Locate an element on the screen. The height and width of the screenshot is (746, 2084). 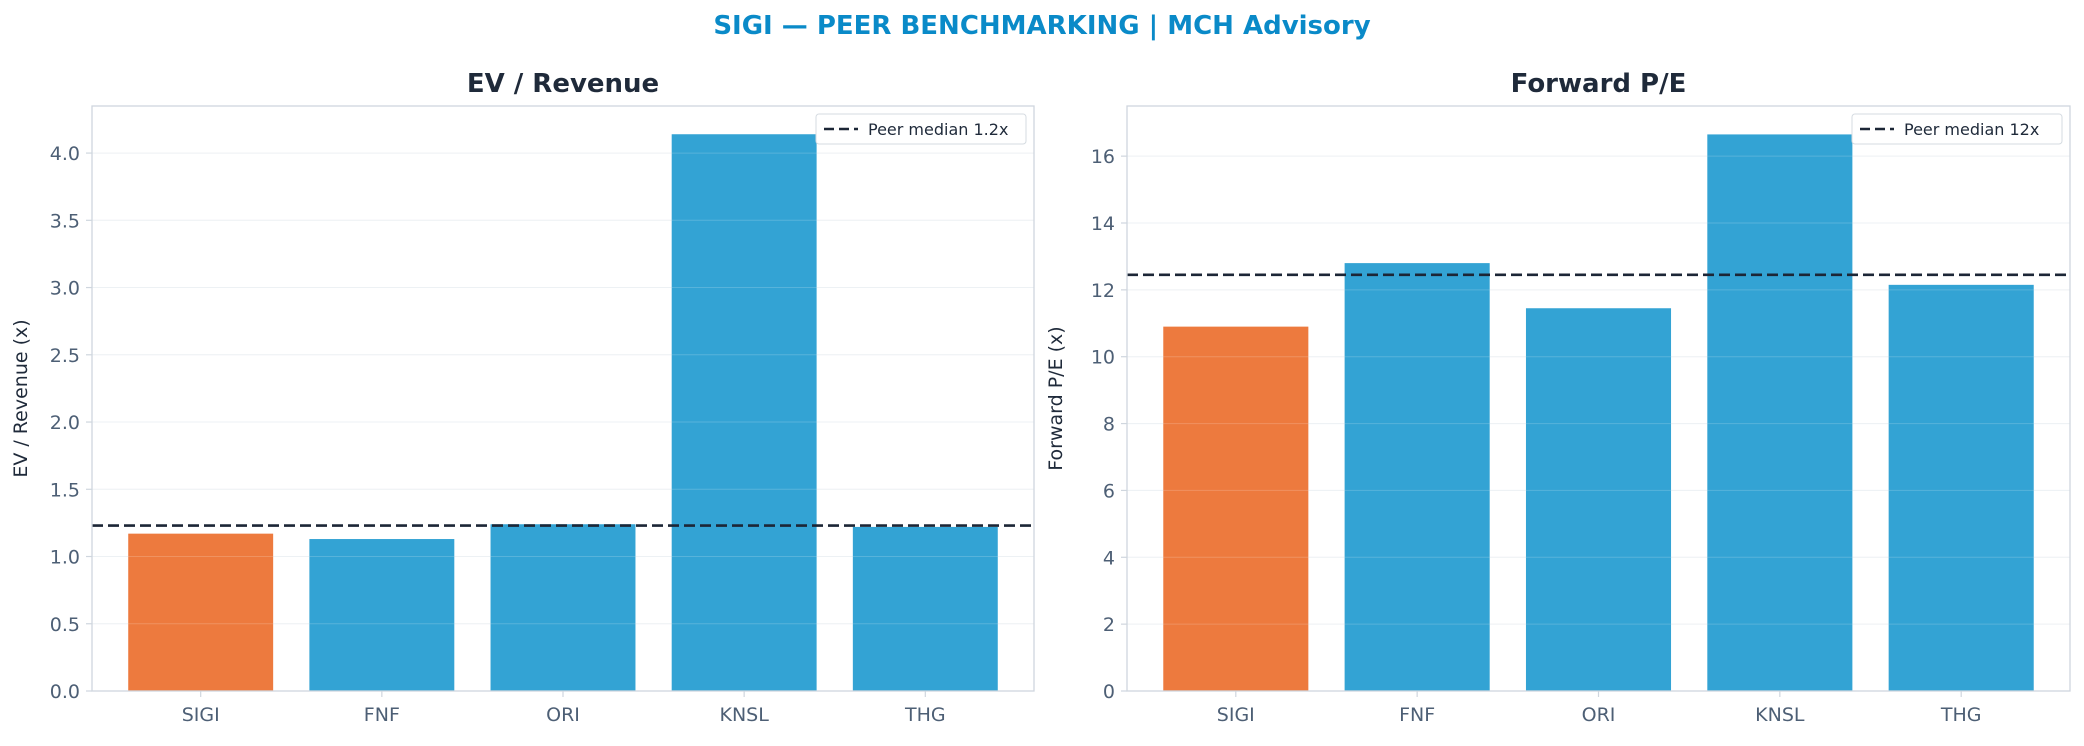
legend-label: Peer median 12x is located at coordinates (1971, 129).